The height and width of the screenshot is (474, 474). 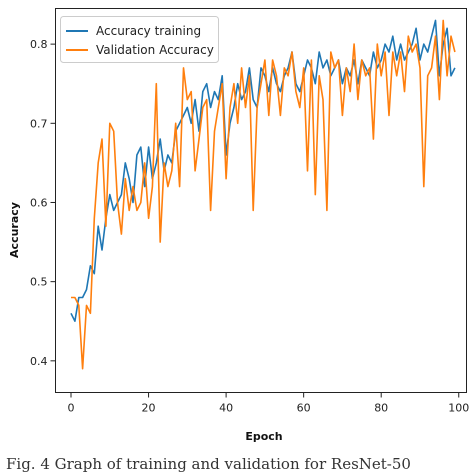 I want to click on y-tick-label: 0.4, so click(x=39, y=361).